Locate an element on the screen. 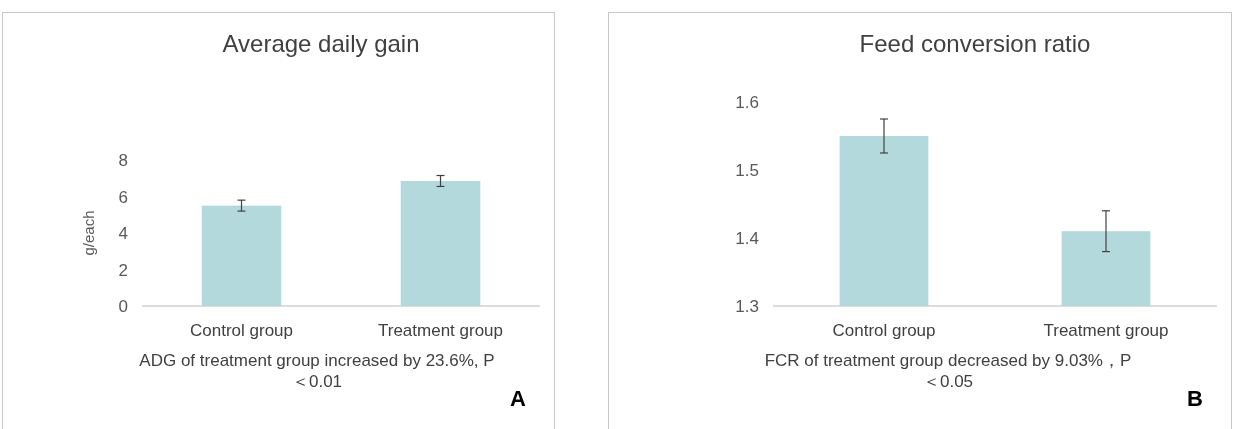  chart-title: Feed conversion ratio is located at coordinates (975, 43).